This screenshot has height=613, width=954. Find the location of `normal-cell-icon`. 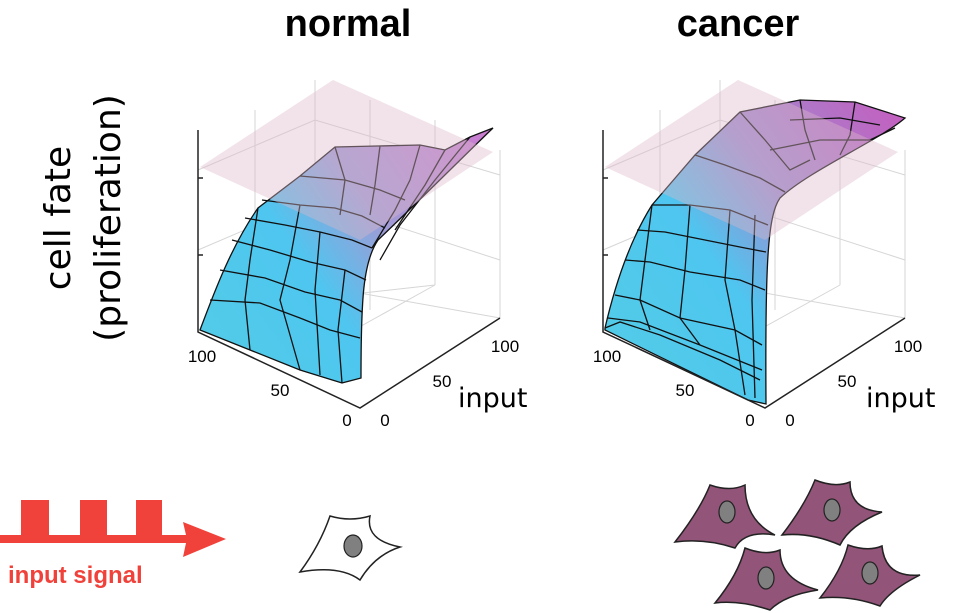

normal-cell-icon is located at coordinates (350, 548).